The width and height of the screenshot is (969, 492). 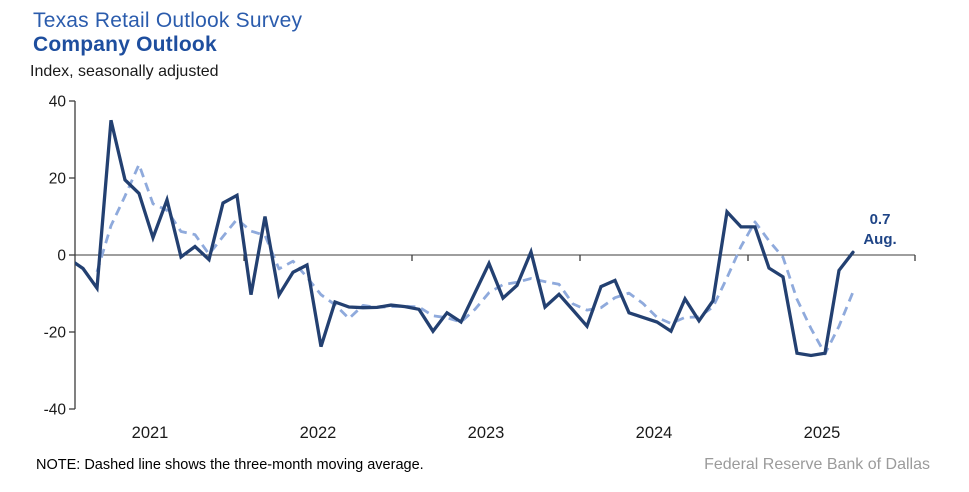 I want to click on year-label: 2025, so click(x=822, y=433).